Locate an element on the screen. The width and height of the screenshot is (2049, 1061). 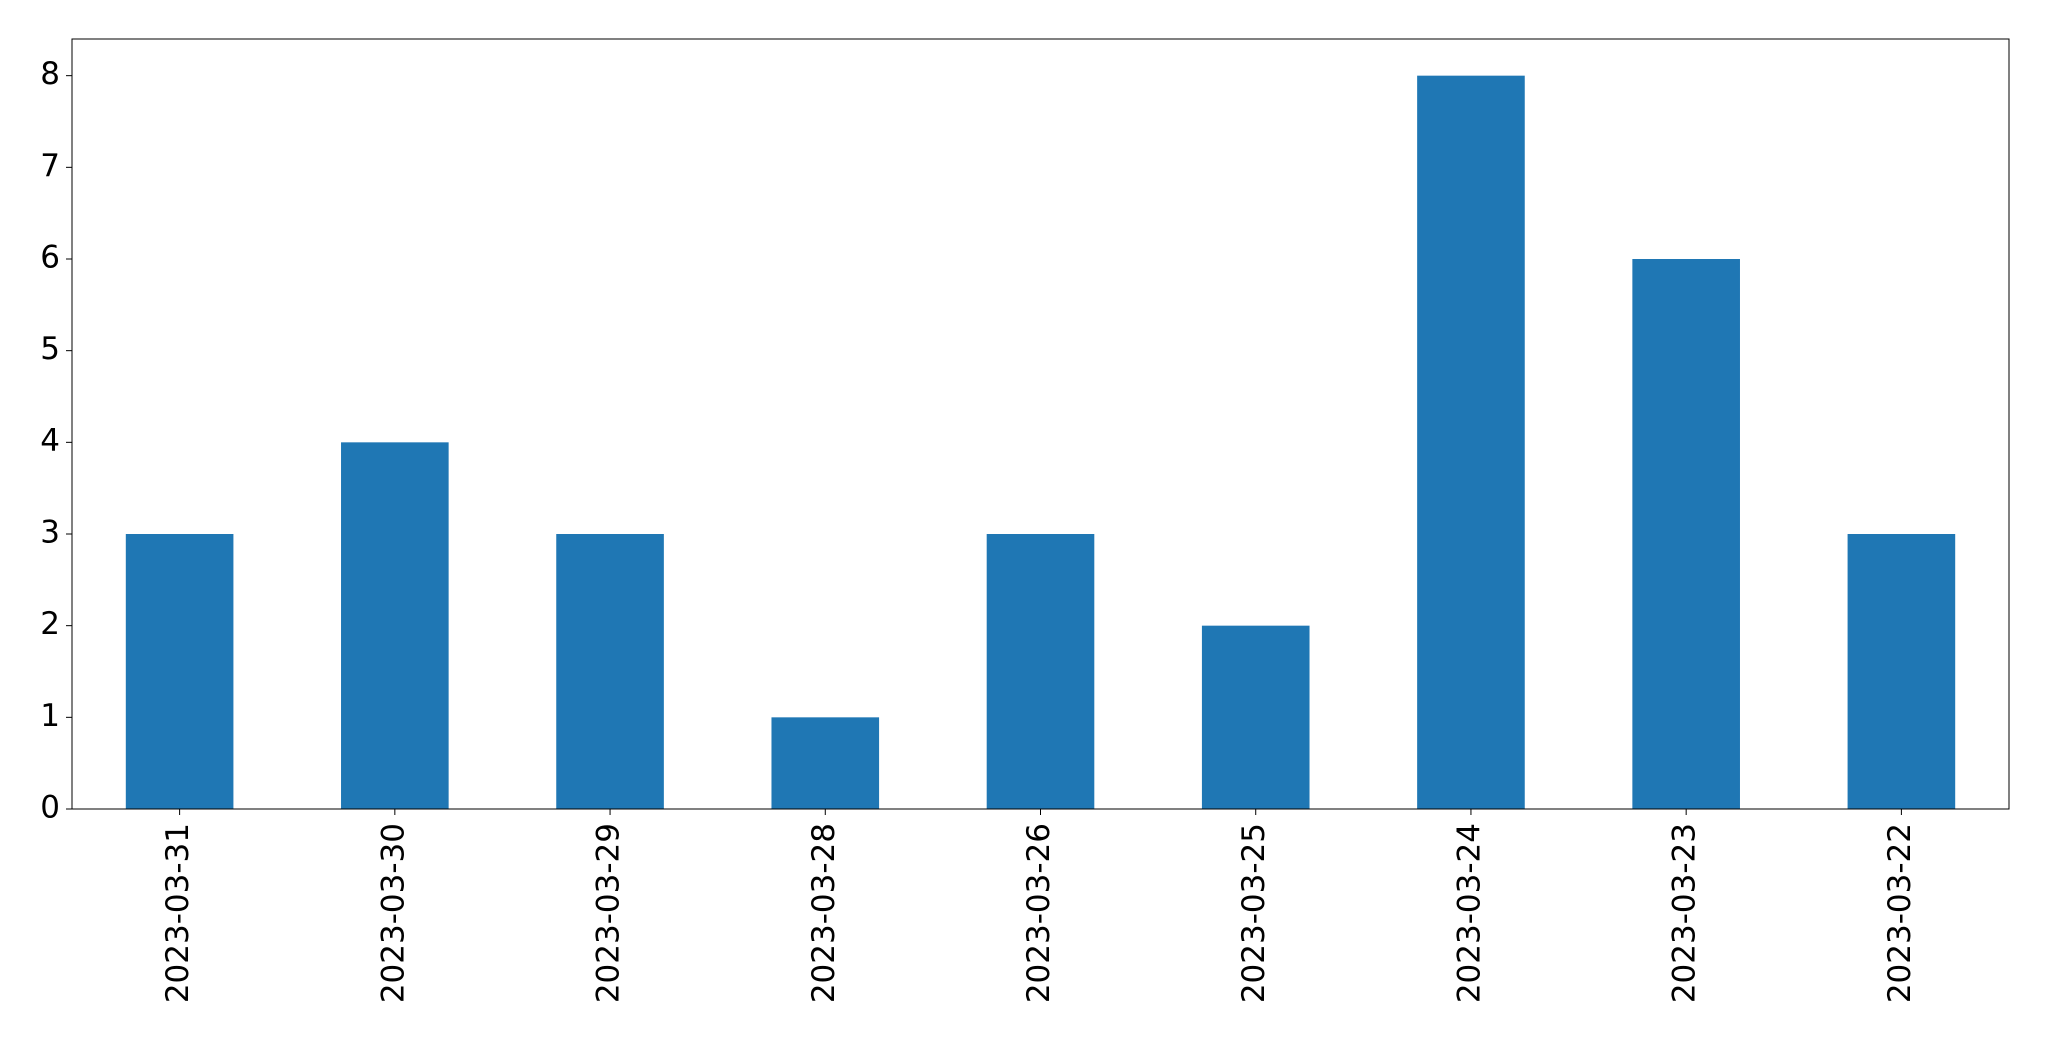
x-tick-label: 2023-03-26 is located at coordinates (1039, 913).